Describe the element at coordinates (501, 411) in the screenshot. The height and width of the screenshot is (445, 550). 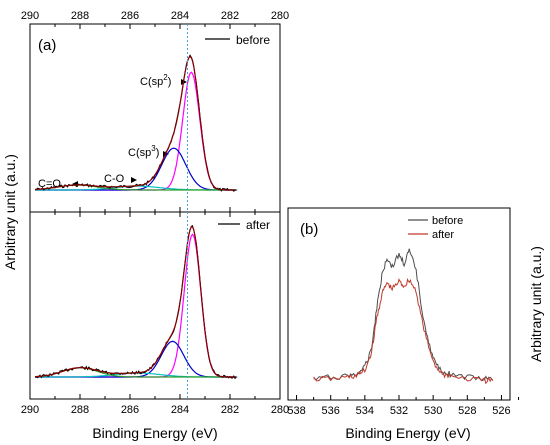
I see `tick-label: 526` at that location.